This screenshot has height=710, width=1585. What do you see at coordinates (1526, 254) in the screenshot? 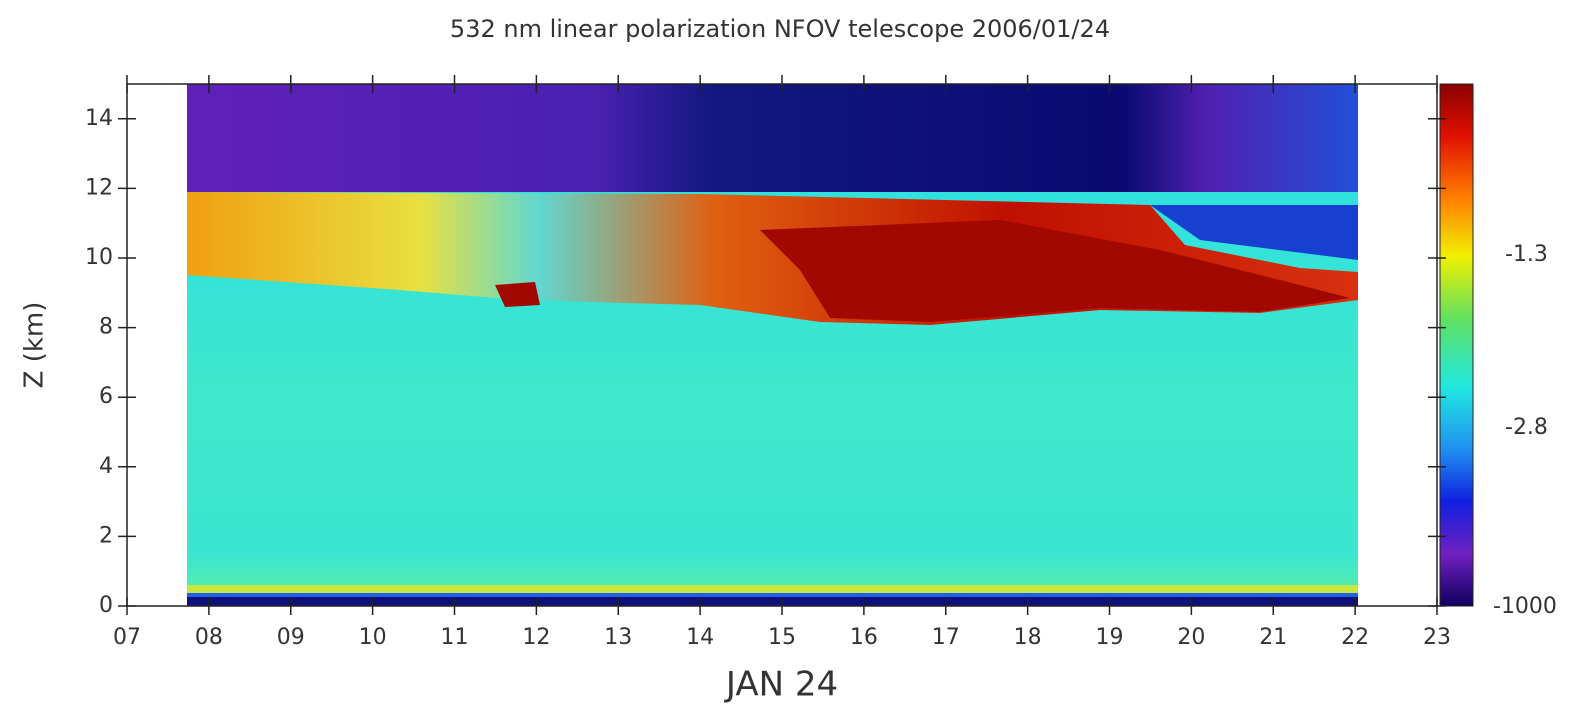
I see `colorbar-label: -1.3` at bounding box center [1526, 254].